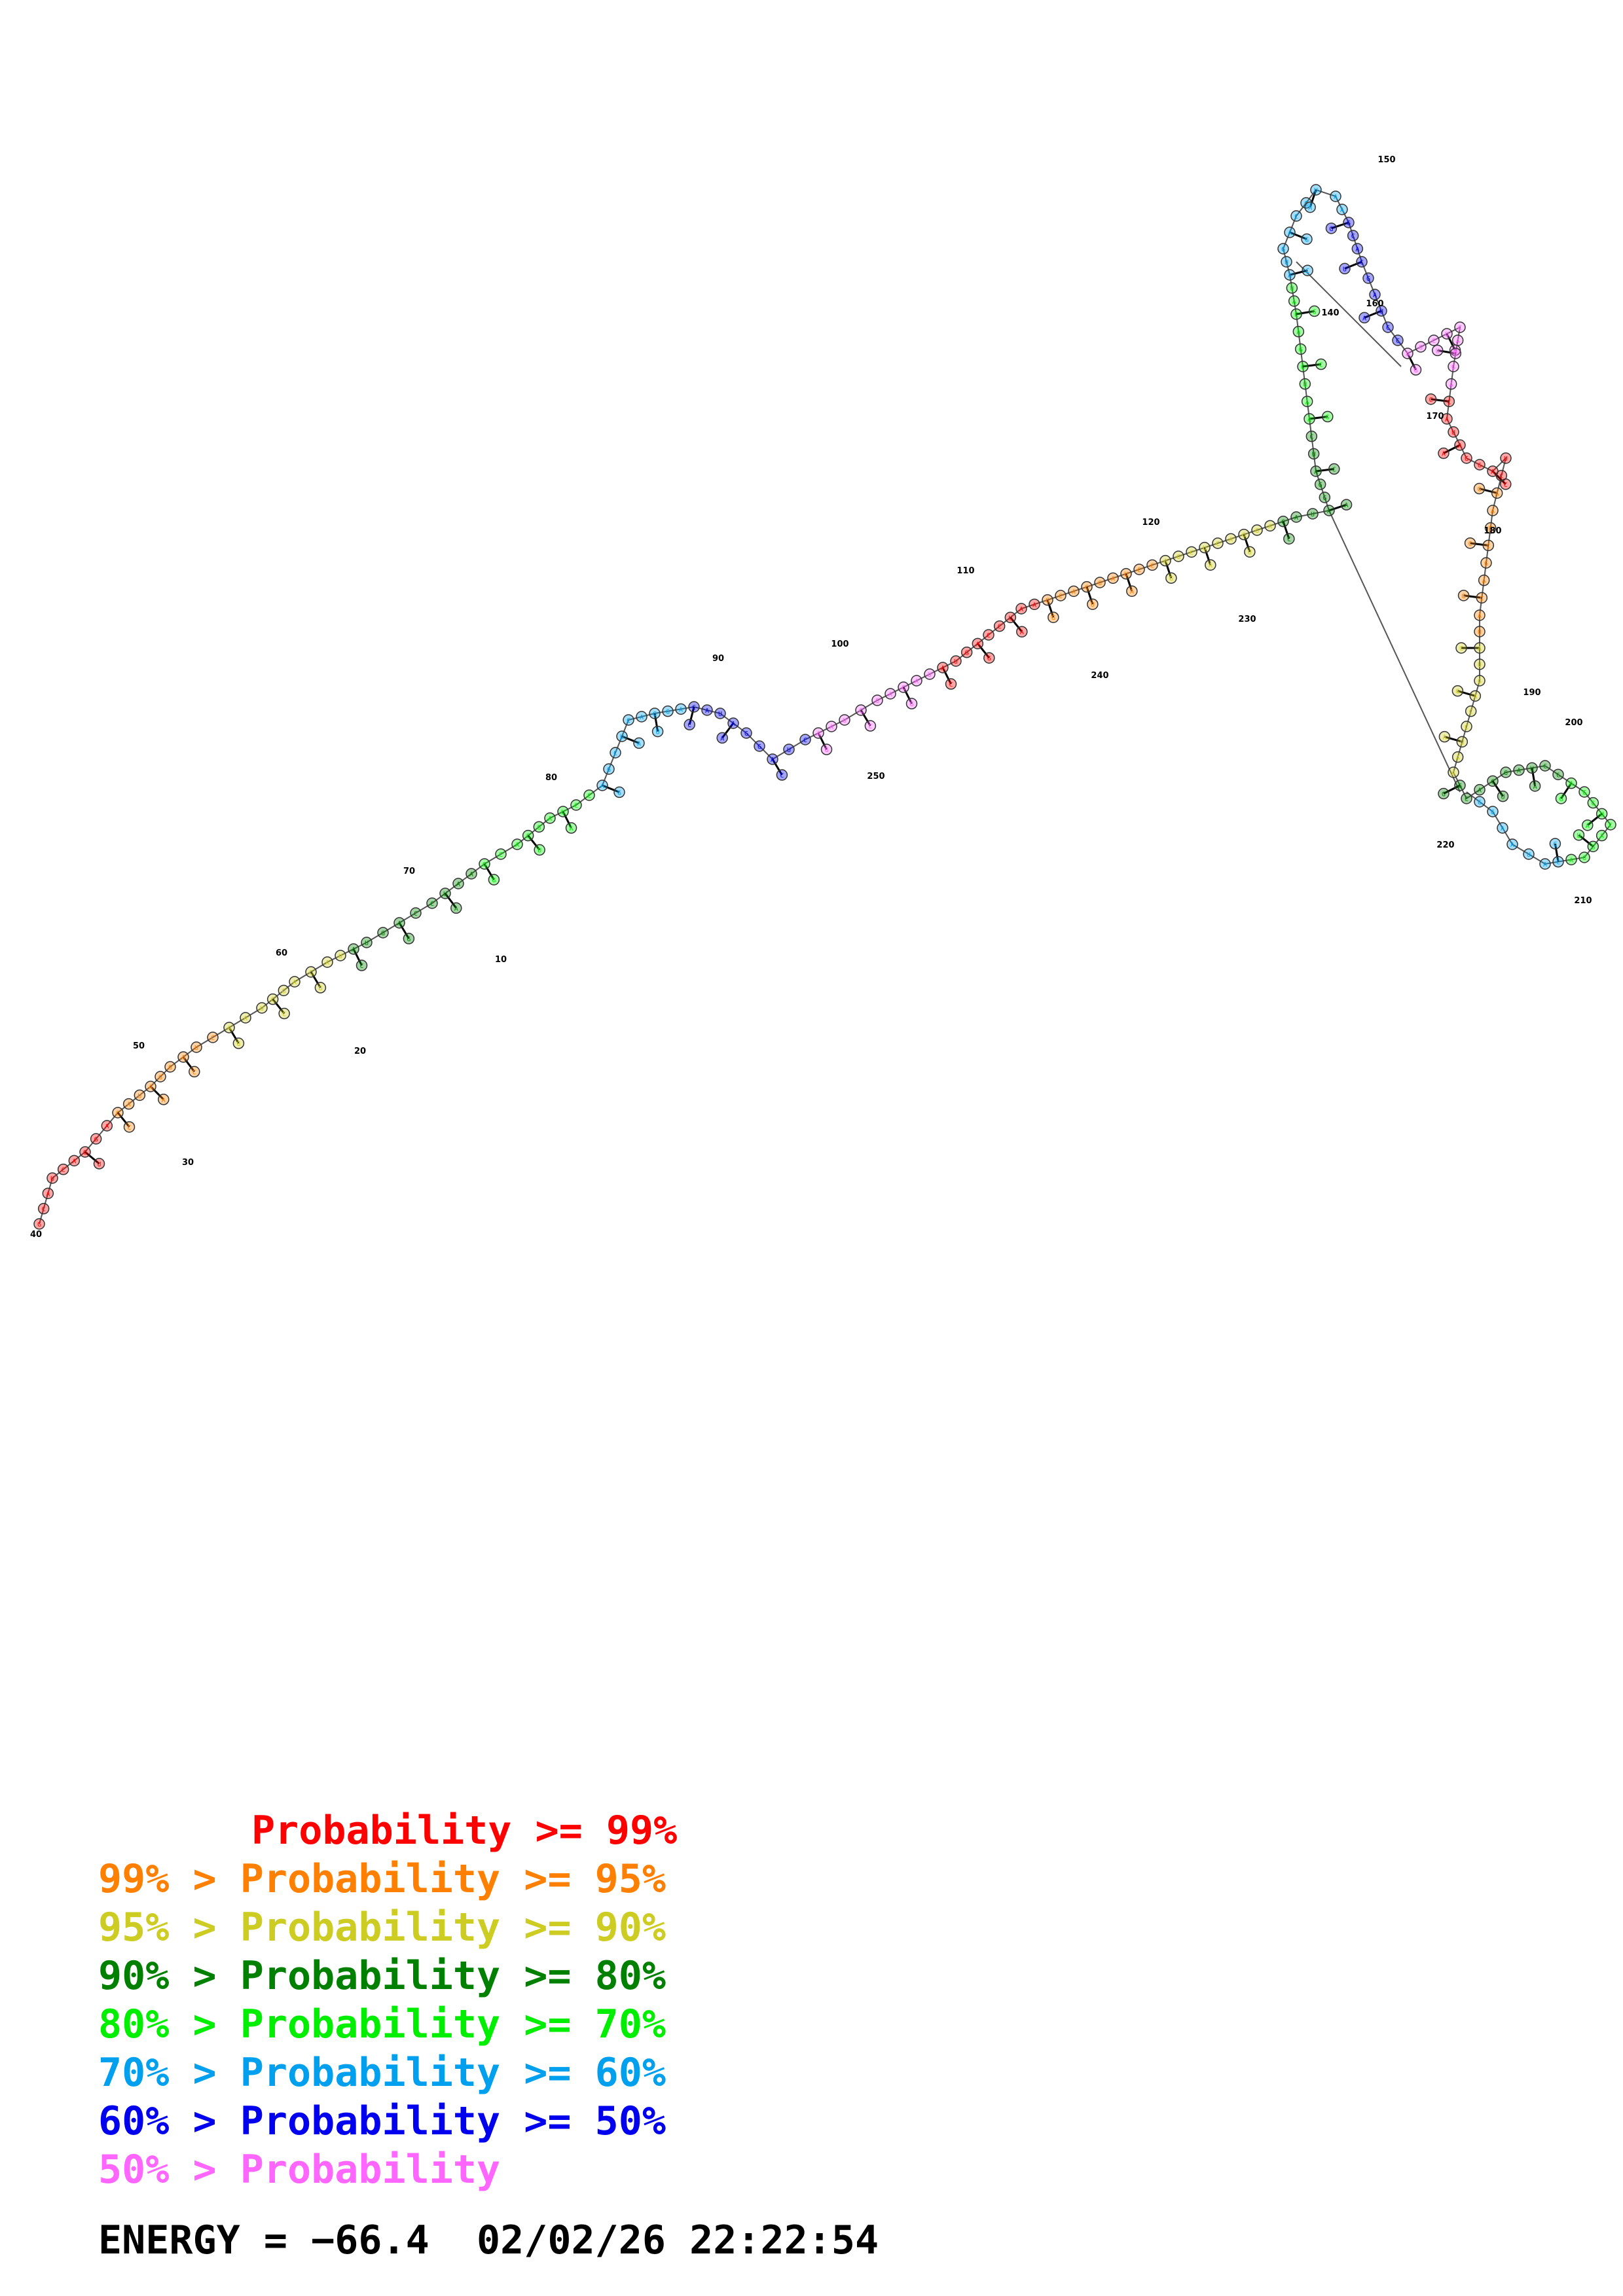 The image size is (1623, 2296). Describe the element at coordinates (1374, 304) in the screenshot. I see `position-label-160: 160` at that location.